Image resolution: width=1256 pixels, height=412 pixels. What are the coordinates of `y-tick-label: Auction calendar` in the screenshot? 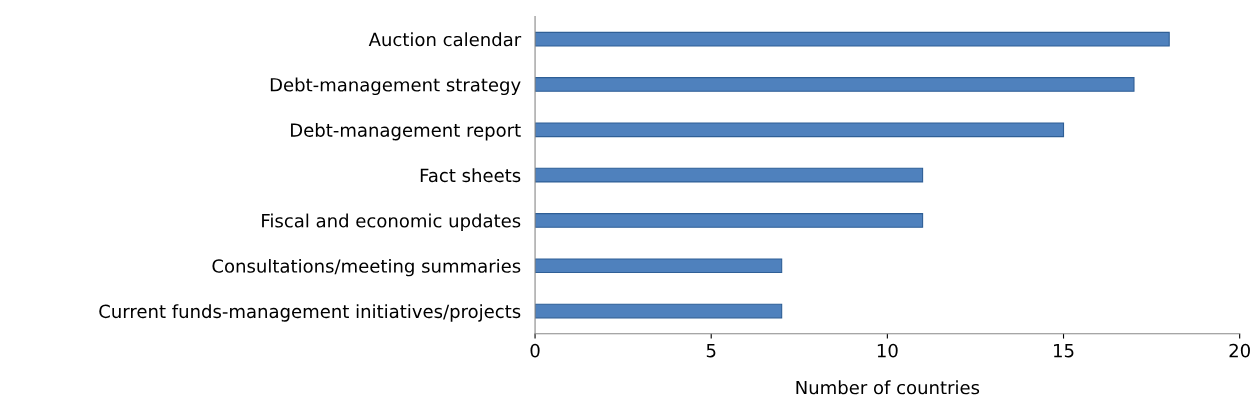 It's located at (445, 39).